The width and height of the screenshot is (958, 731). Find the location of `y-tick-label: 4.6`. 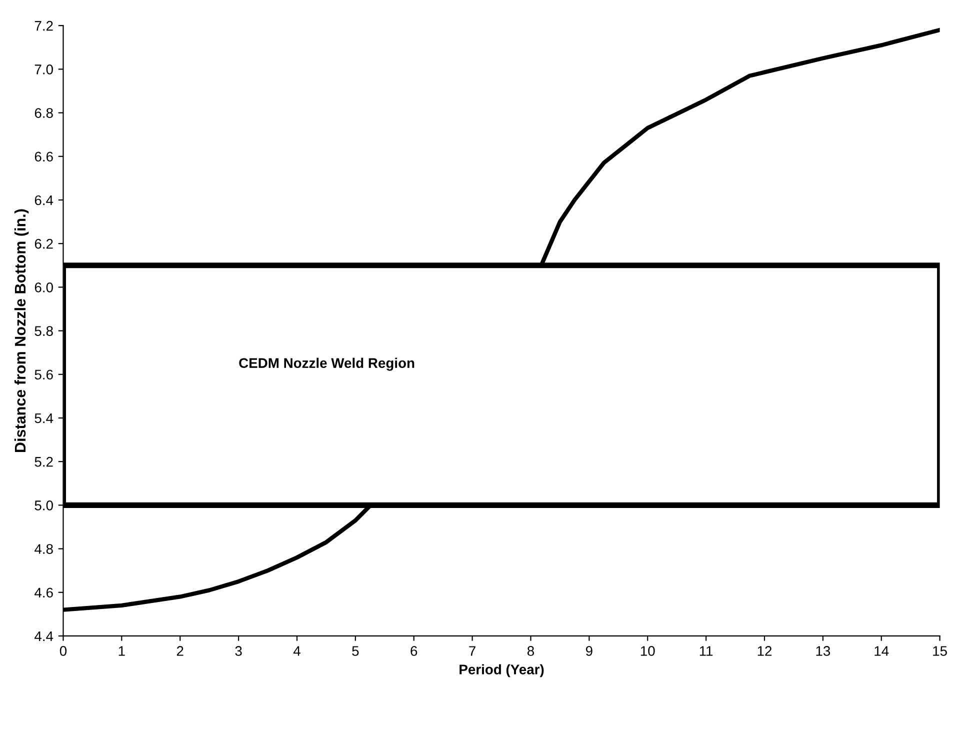

y-tick-label: 4.6 is located at coordinates (43, 593).